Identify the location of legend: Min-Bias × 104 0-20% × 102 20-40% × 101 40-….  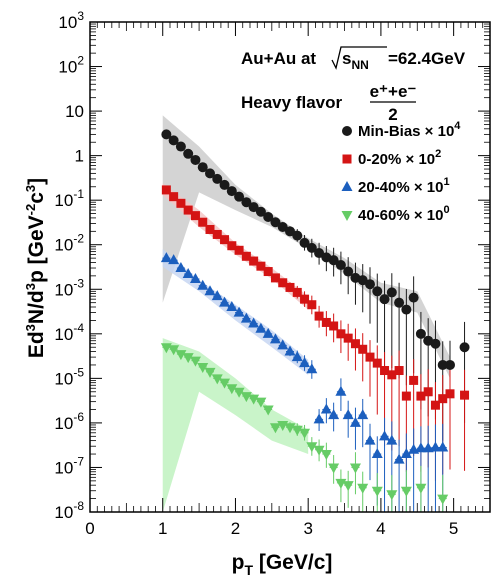
(401, 172).